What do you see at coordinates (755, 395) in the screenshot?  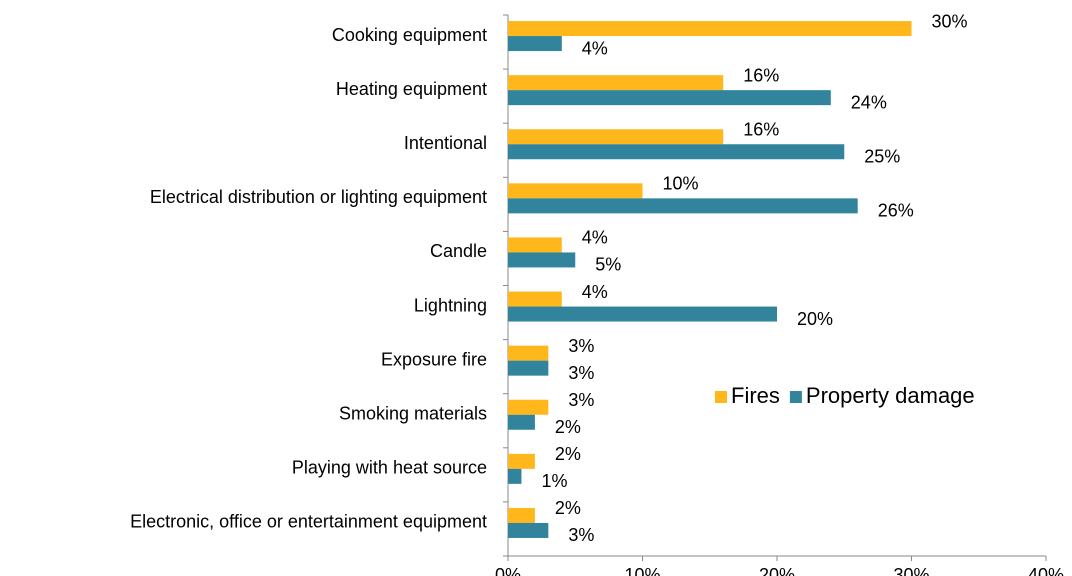 I see `legend-label: Fires` at bounding box center [755, 395].